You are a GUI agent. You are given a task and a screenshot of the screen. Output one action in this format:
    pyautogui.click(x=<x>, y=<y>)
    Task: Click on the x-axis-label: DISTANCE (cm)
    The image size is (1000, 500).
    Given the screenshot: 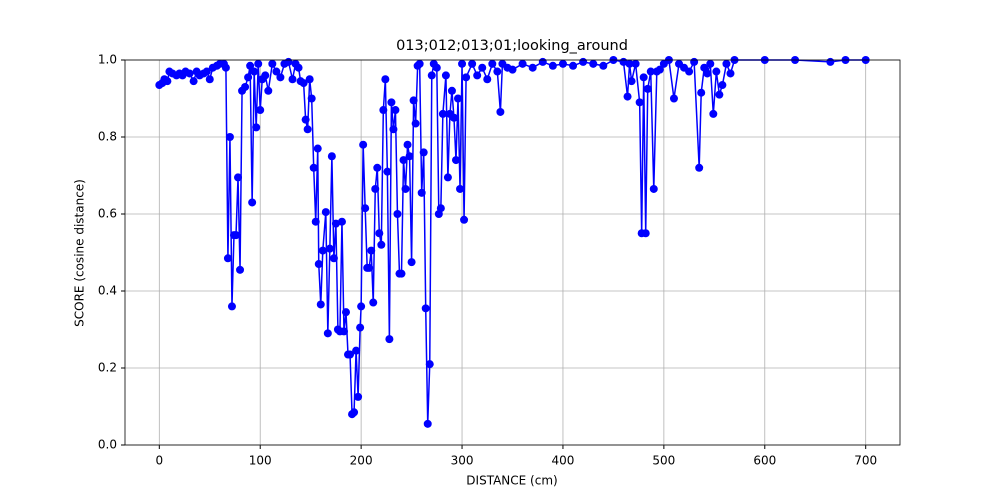 What is the action you would take?
    pyautogui.click(x=511, y=481)
    